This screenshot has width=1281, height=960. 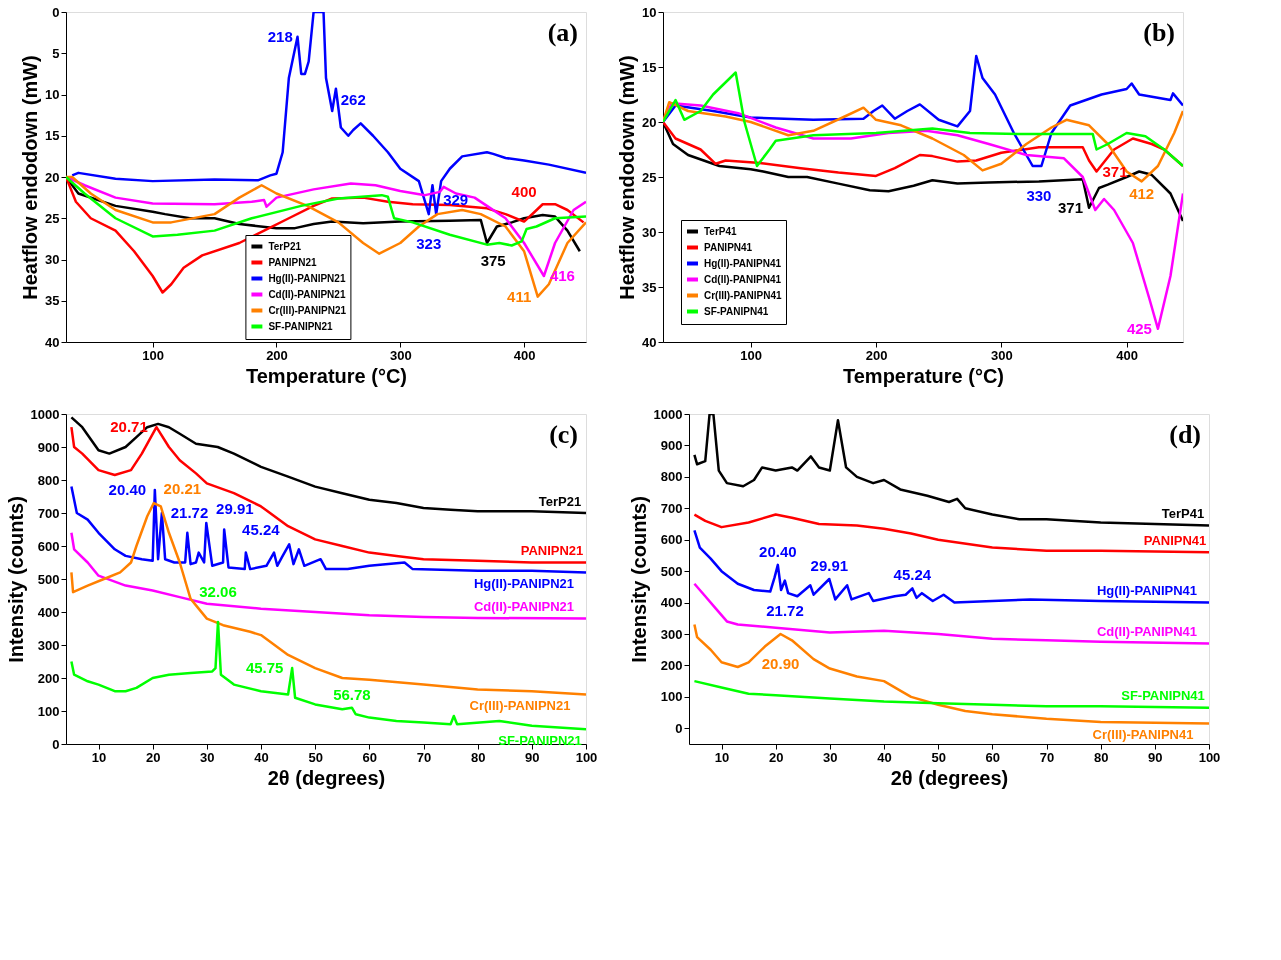 What do you see at coordinates (1147, 591) in the screenshot?
I see `series-label: Hg(II)-PANIPN41` at bounding box center [1147, 591].